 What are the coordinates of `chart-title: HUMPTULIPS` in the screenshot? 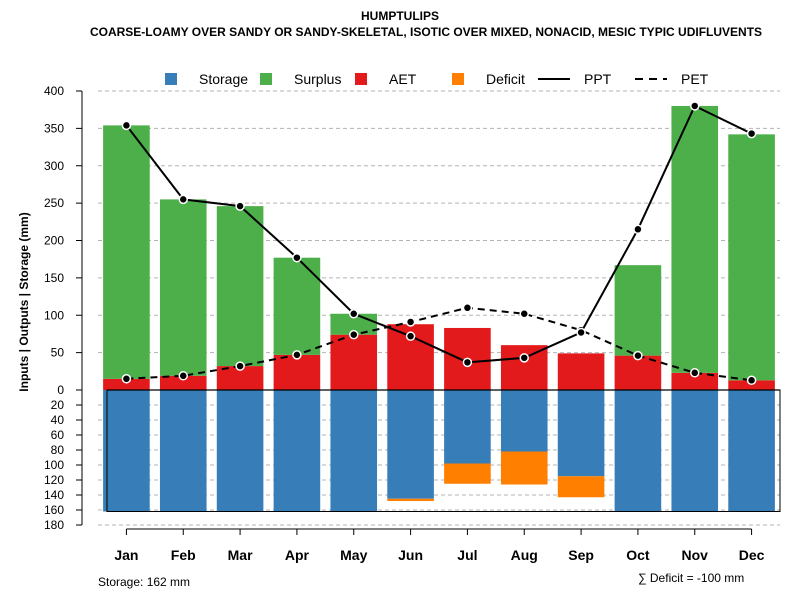 It's located at (400, 16).